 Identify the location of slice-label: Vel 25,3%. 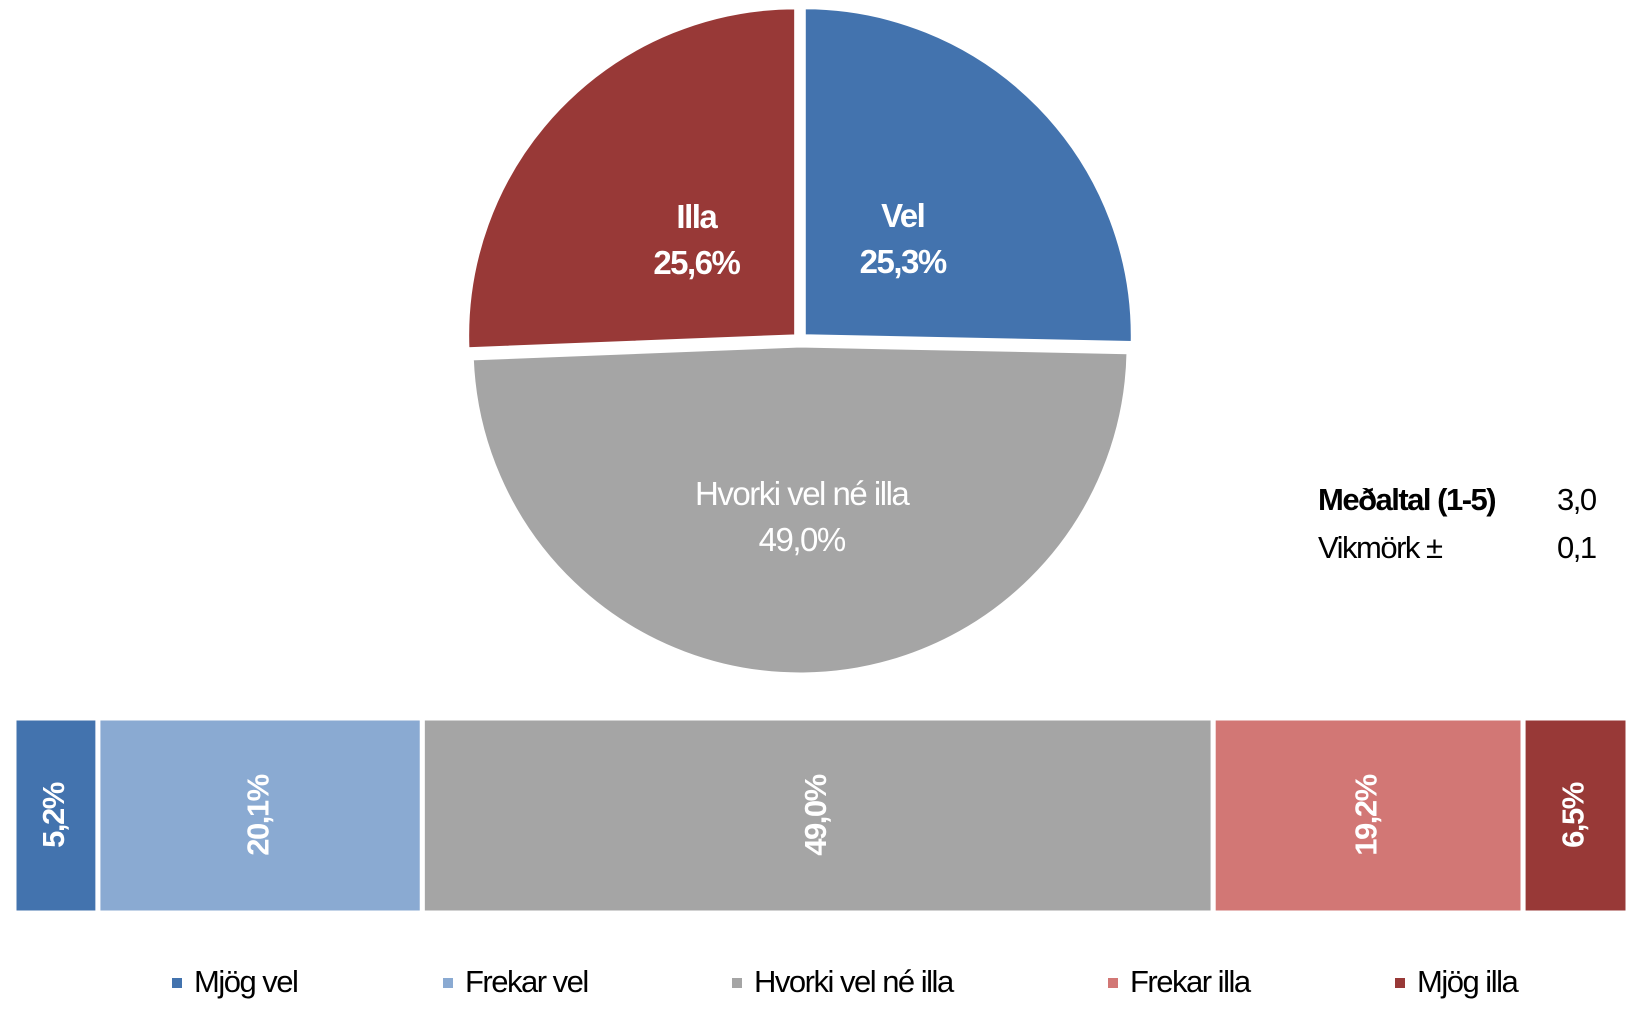
(903, 239).